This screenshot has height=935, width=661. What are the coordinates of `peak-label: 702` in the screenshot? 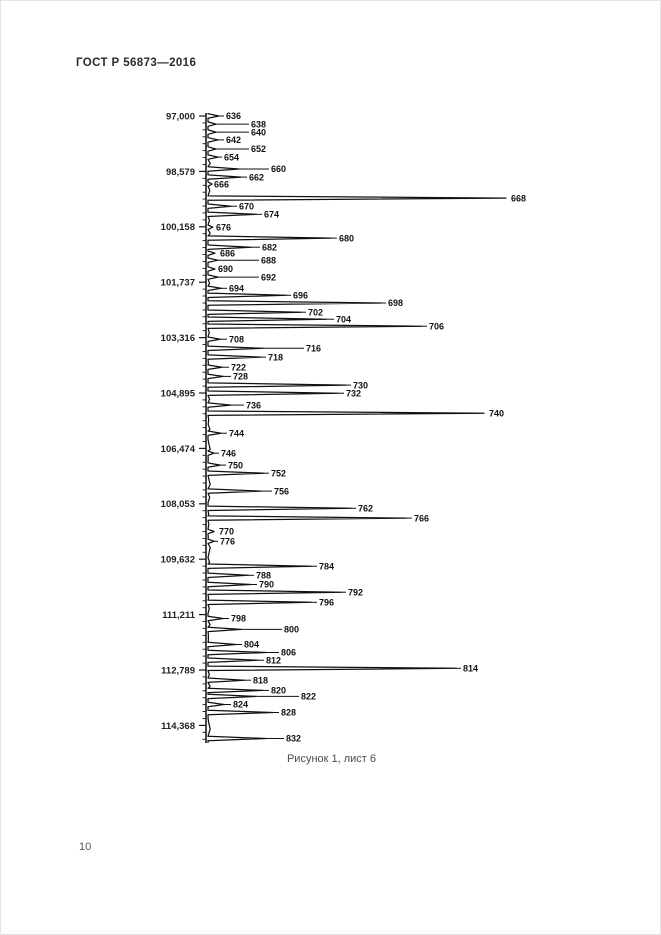 It's located at (315, 312).